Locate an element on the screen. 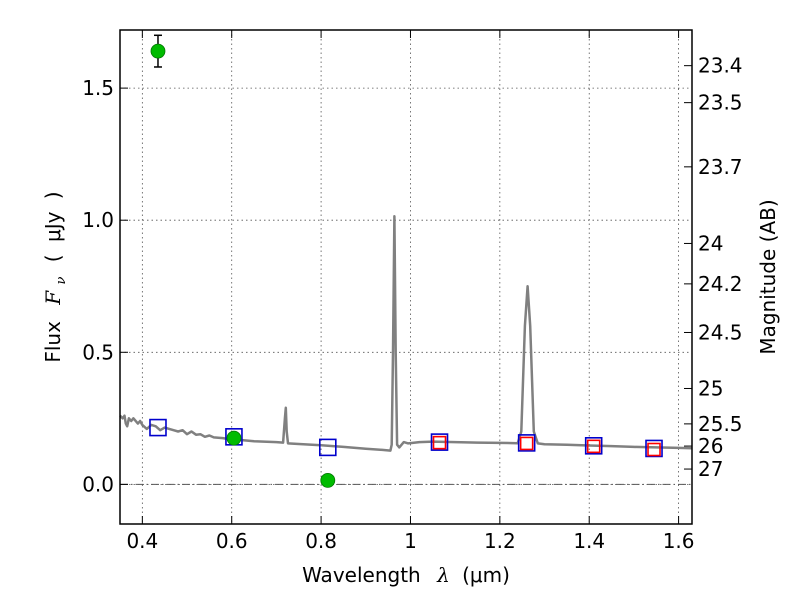 The height and width of the screenshot is (600, 800). x-tick-label: 0.6 is located at coordinates (232, 541).